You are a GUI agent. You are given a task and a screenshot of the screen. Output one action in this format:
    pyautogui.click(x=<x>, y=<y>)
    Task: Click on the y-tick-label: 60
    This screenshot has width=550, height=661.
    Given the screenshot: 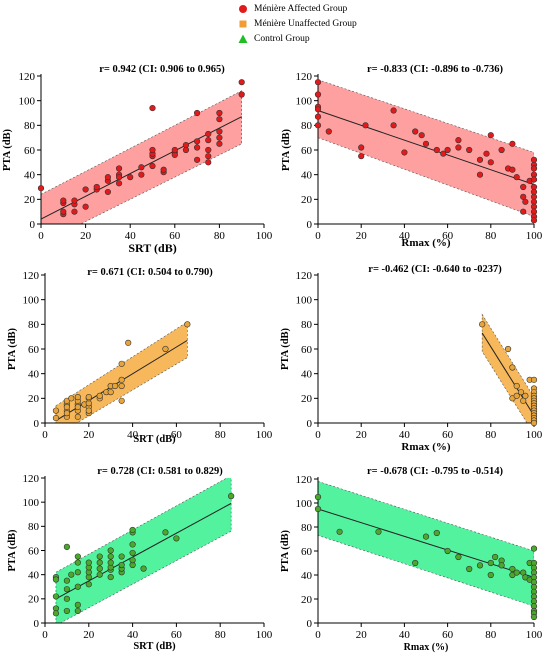 What is the action you would take?
    pyautogui.click(x=34, y=551)
    